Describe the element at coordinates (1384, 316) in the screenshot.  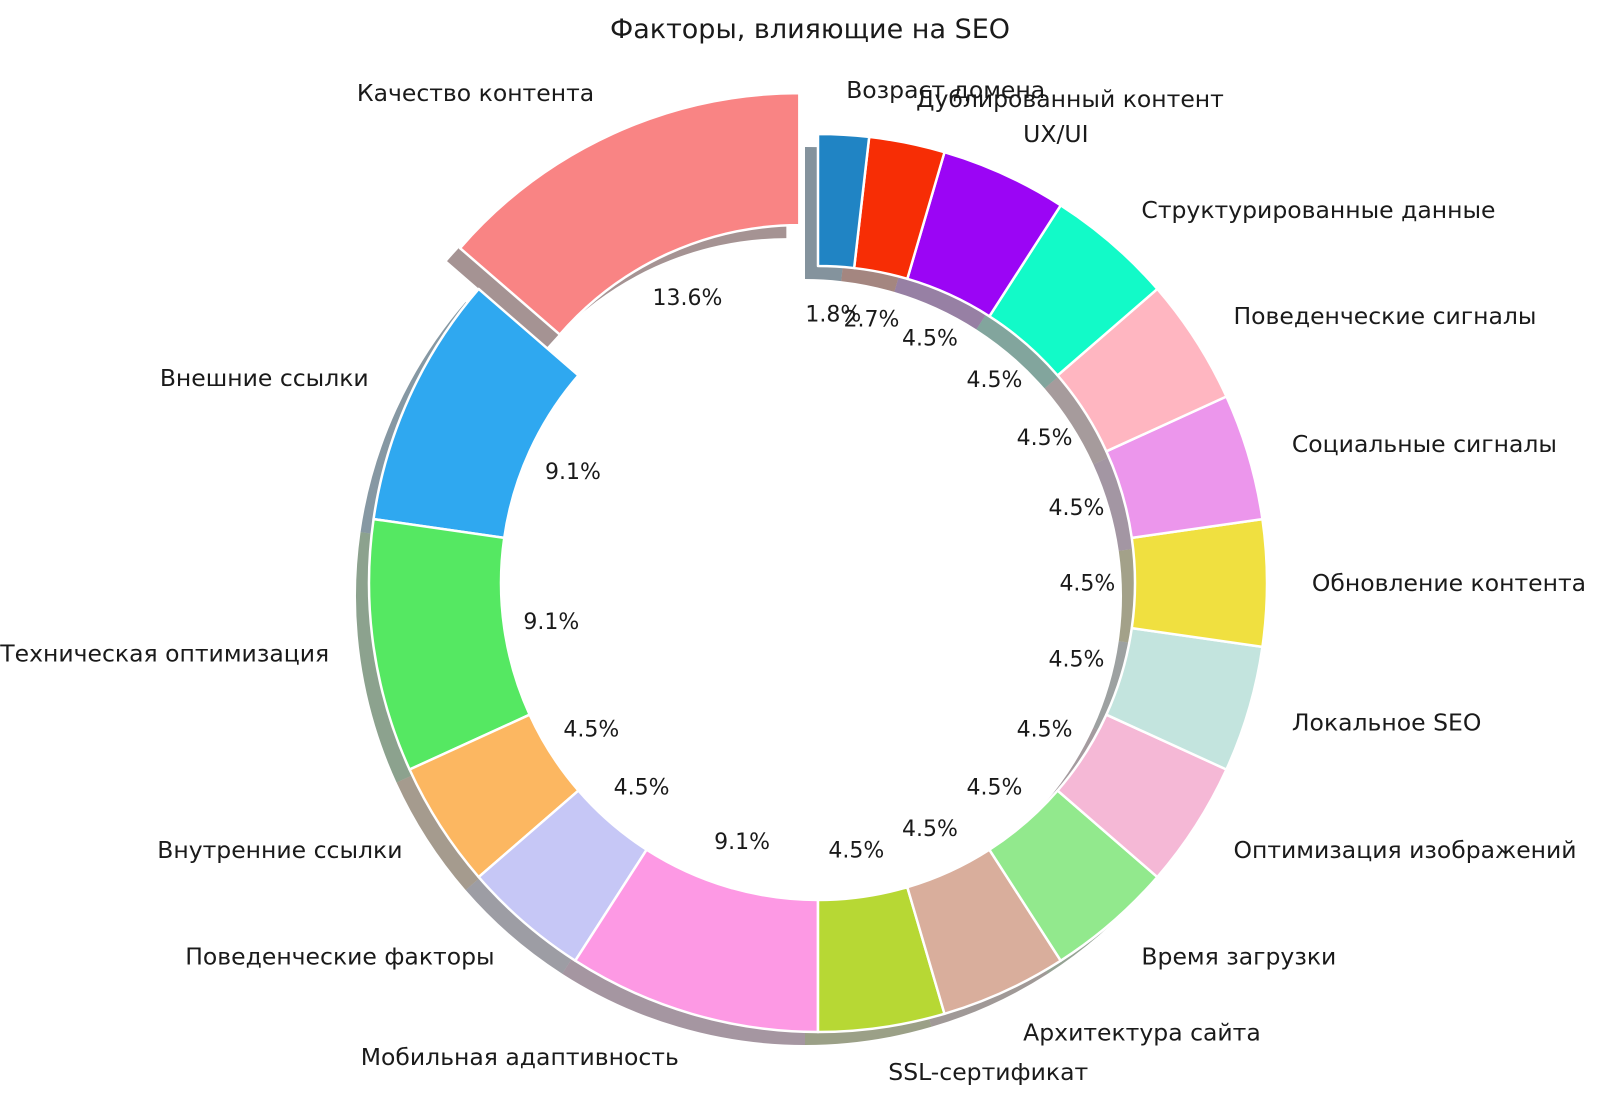
I see `pie-category-label: Поведенческие сигналы` at that location.